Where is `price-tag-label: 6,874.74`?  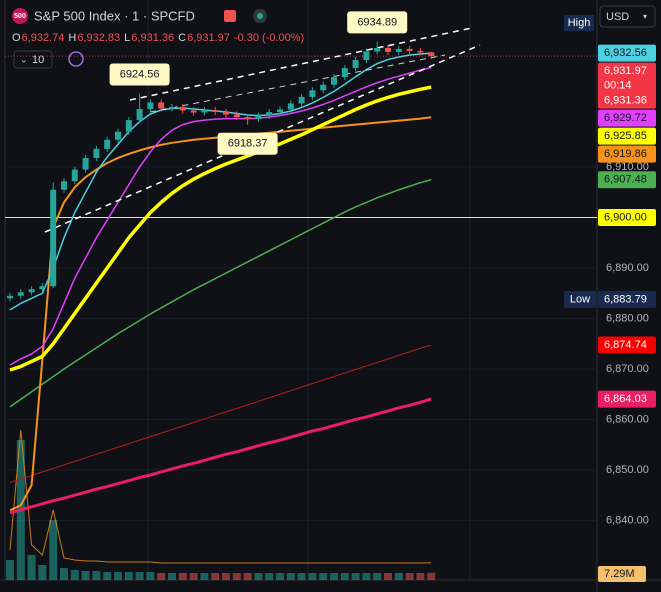
price-tag-label: 6,874.74 is located at coordinates (625, 345).